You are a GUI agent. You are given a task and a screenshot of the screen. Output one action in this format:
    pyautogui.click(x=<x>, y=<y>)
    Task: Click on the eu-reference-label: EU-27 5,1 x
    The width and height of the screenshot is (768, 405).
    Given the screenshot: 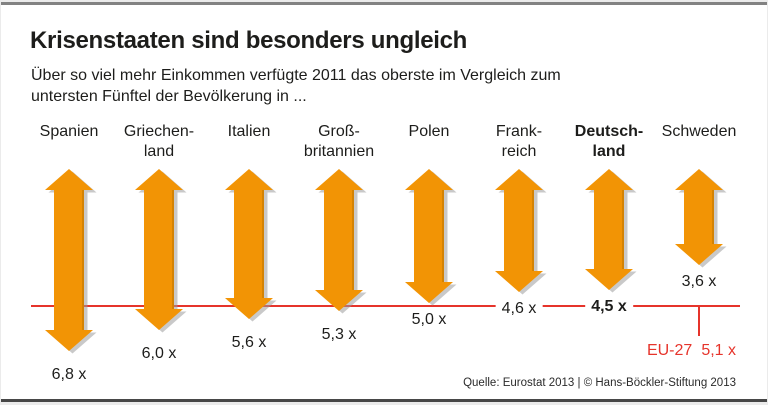 What is the action you would take?
    pyautogui.click(x=691, y=351)
    